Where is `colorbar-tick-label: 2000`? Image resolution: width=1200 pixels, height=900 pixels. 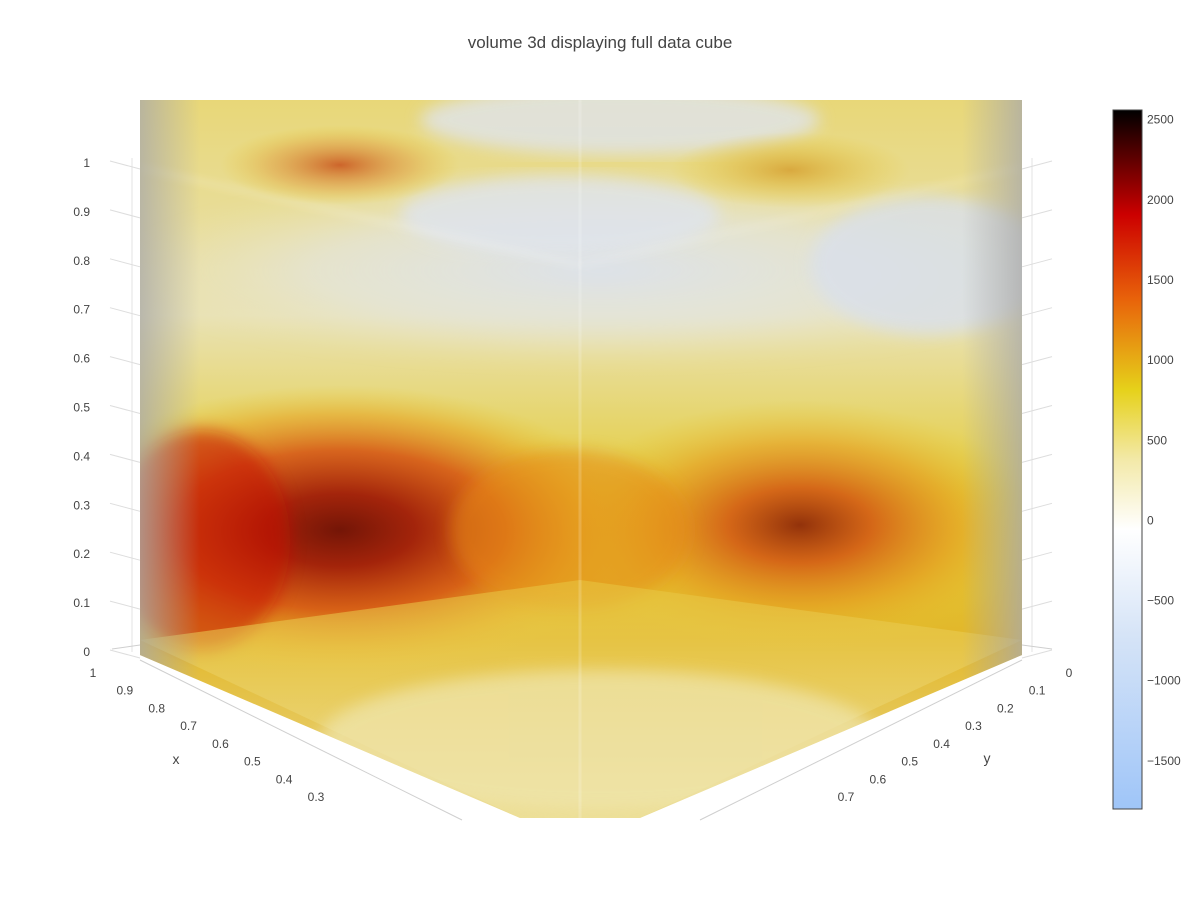 colorbar-tick-label: 2000 is located at coordinates (1160, 200).